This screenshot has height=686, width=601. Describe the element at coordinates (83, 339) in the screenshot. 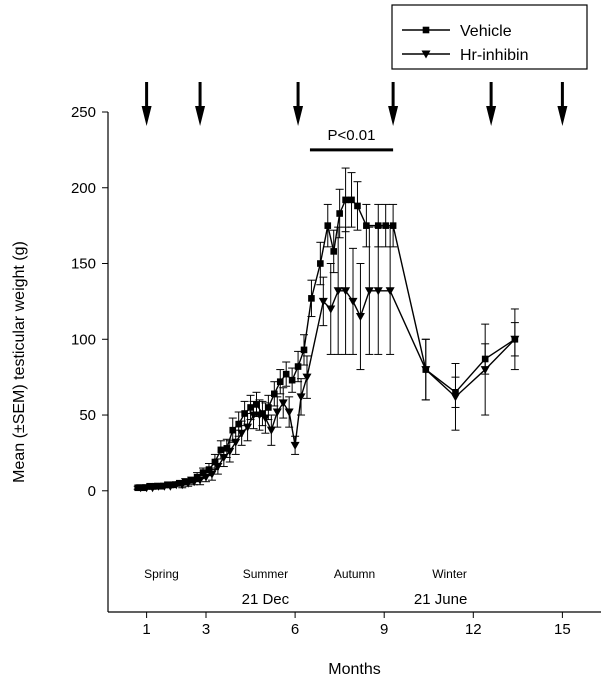

I see `y-tick-label: 100` at that location.